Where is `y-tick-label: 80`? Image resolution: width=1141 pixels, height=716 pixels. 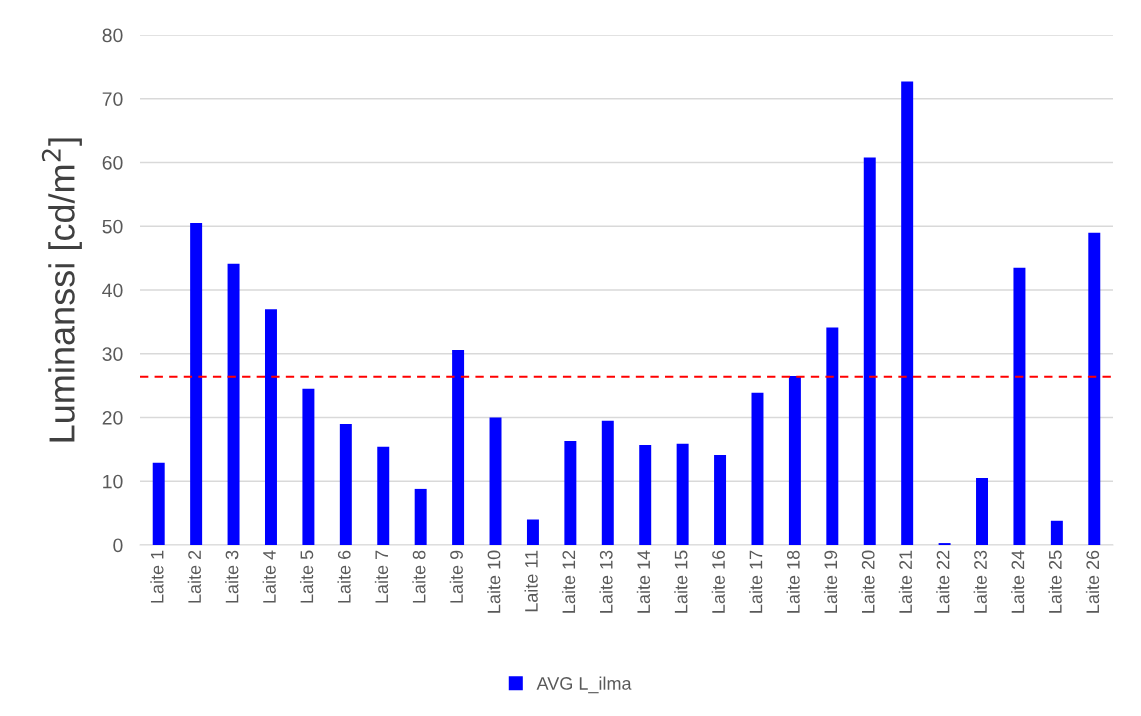
y-tick-label: 80 is located at coordinates (112, 35).